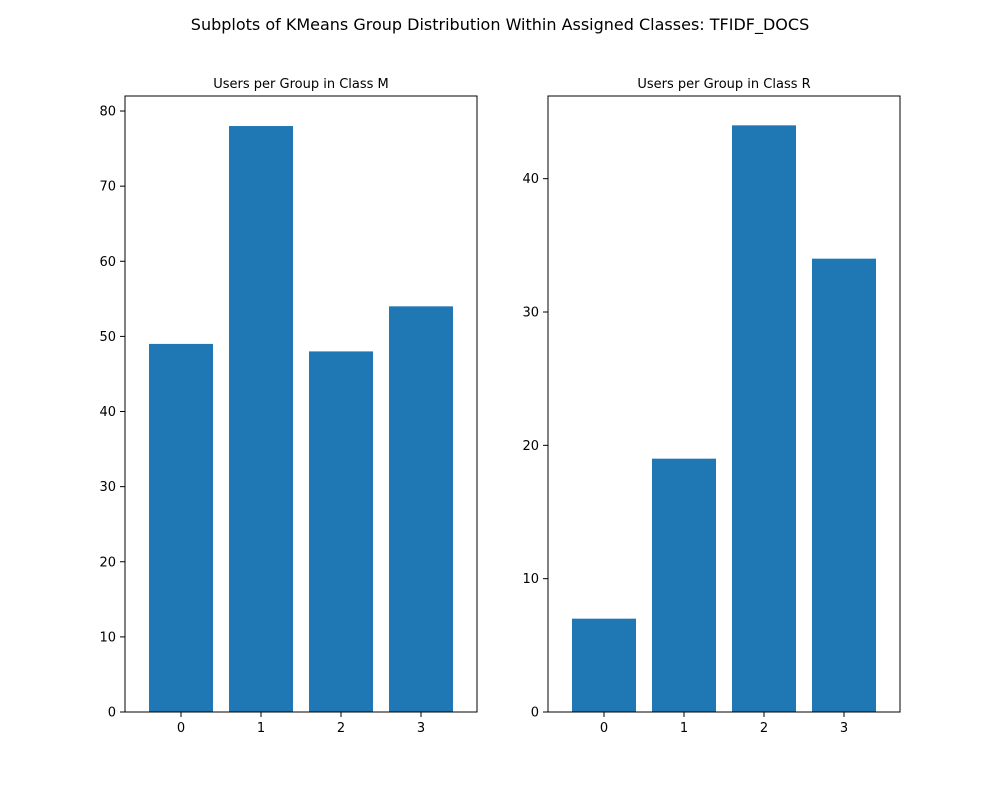 The image size is (1000, 800). Describe the element at coordinates (301, 84) in the screenshot. I see `subplot-title: Users per Group in Class M` at that location.